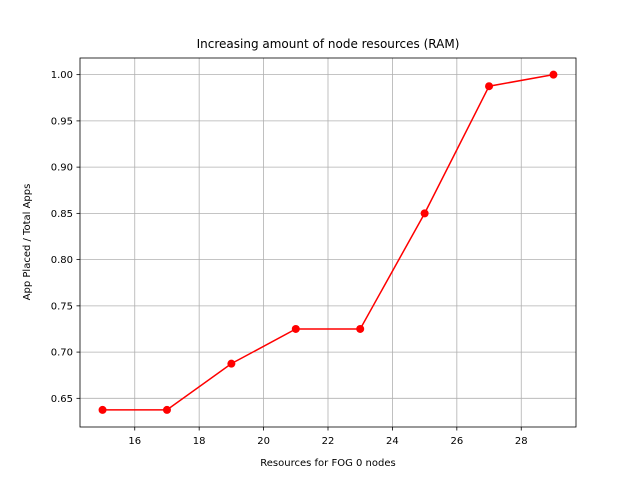 This screenshot has width=640, height=480. I want to click on y-axis-label: App Placed / Total Apps, so click(27, 242).